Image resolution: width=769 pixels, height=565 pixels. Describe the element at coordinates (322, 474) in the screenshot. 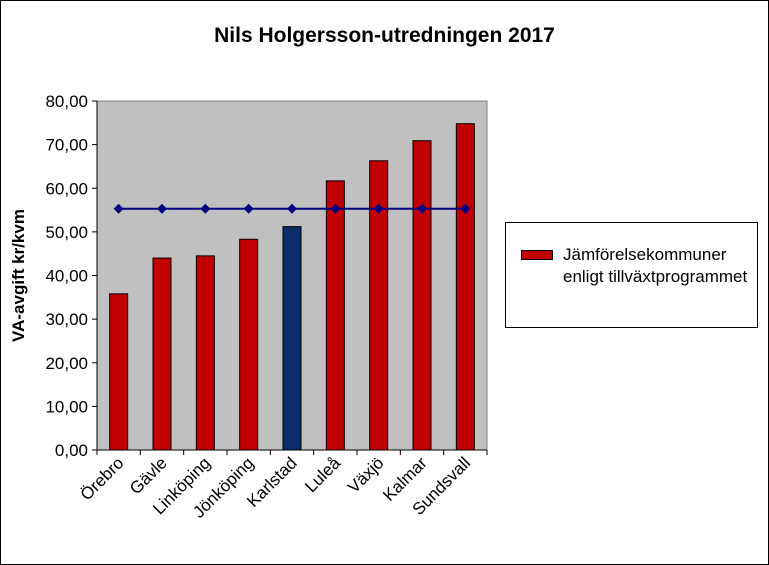

I see `x-tick-label: Luleå` at that location.